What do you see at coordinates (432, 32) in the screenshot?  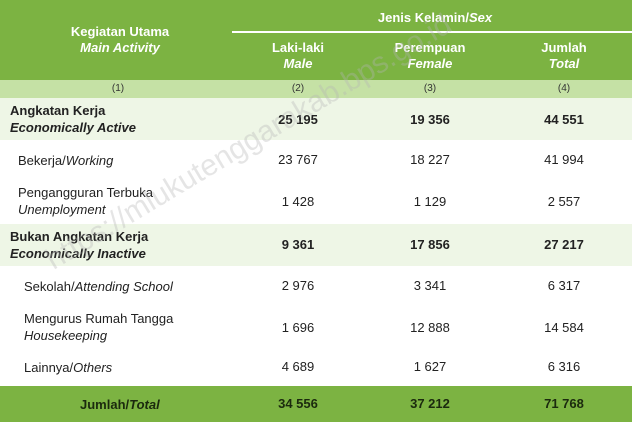 I see `header-divider` at bounding box center [432, 32].